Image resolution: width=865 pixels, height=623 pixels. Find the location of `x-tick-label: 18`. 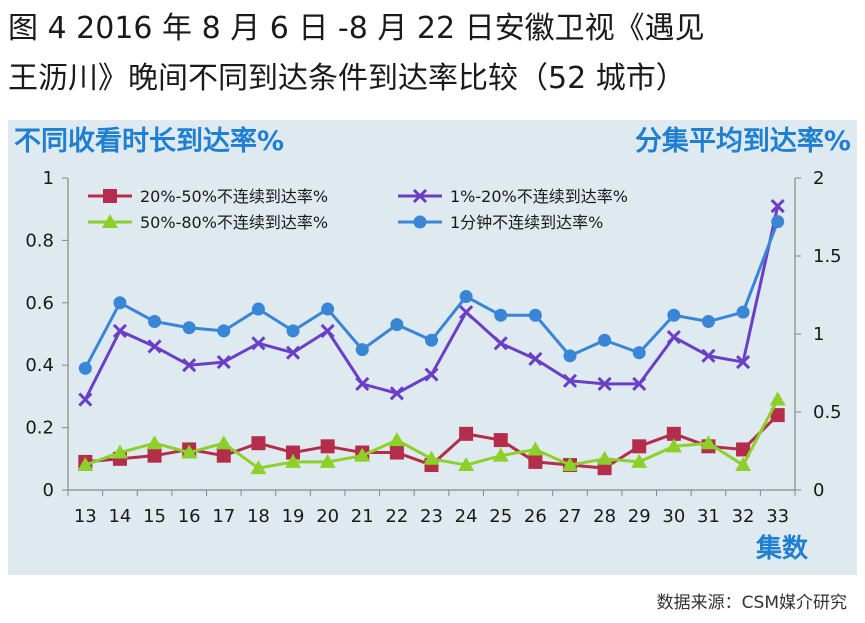

x-tick-label: 18 is located at coordinates (258, 516).